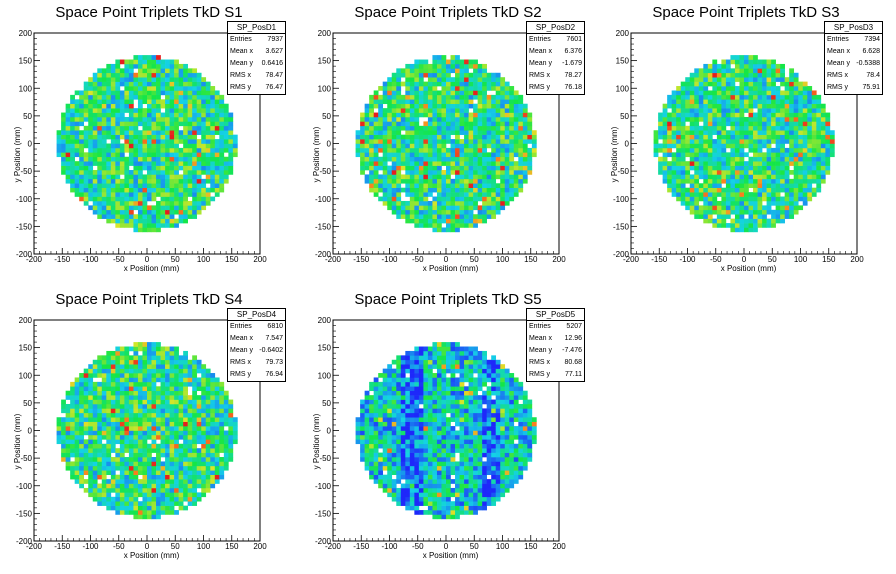 Image resolution: width=896 pixels, height=574 pixels. I want to click on stats-value: 7394, so click(872, 39).